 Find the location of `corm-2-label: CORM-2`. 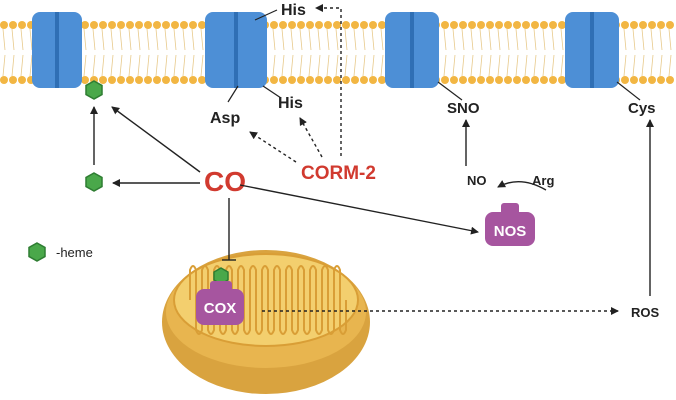

corm-2-label: CORM-2 is located at coordinates (338, 173).